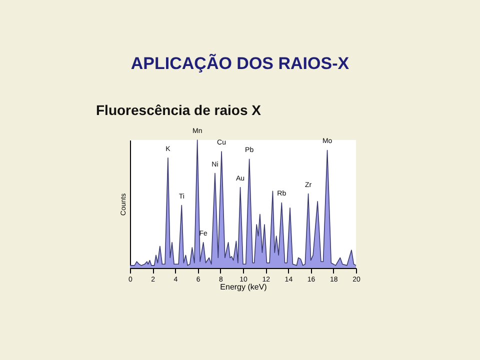  I want to click on chart-subtitle: Fluorescência de raios X, so click(179, 110).